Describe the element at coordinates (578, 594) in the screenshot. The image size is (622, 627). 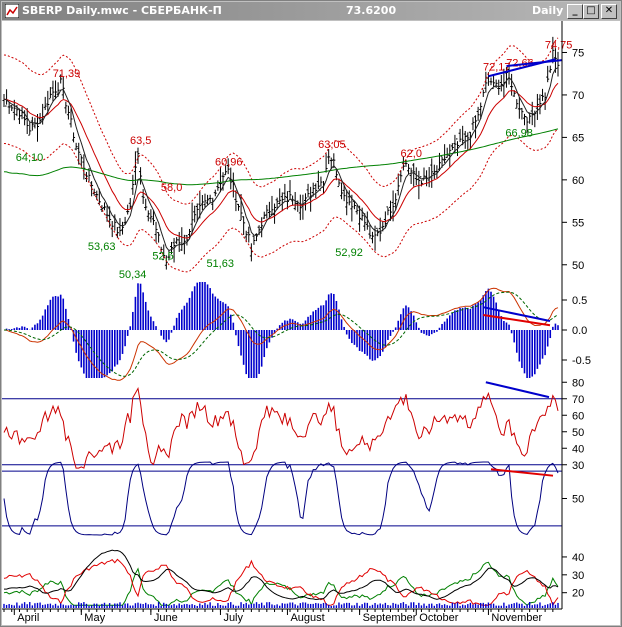
I see `axis-tick-label: 20` at that location.